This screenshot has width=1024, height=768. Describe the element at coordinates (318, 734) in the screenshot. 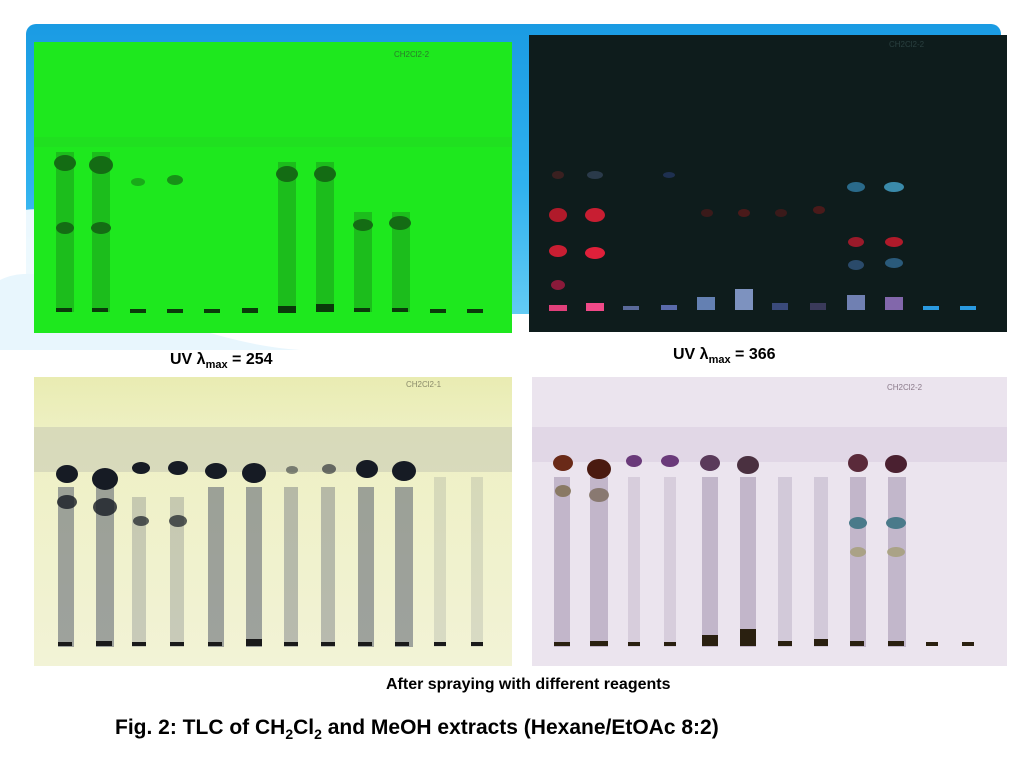

I see `figure-title-sub2: 2` at that location.